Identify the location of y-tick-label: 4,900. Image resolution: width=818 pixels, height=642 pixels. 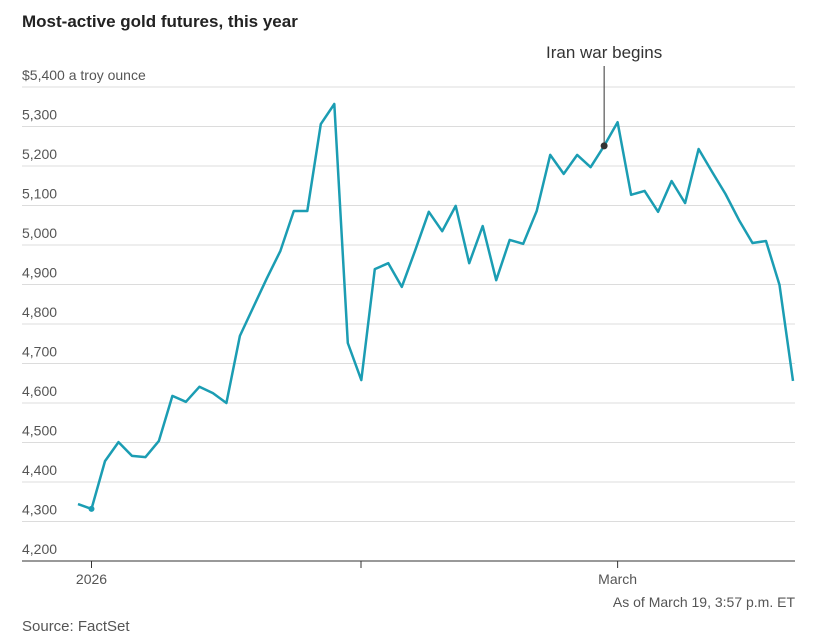
(39, 273).